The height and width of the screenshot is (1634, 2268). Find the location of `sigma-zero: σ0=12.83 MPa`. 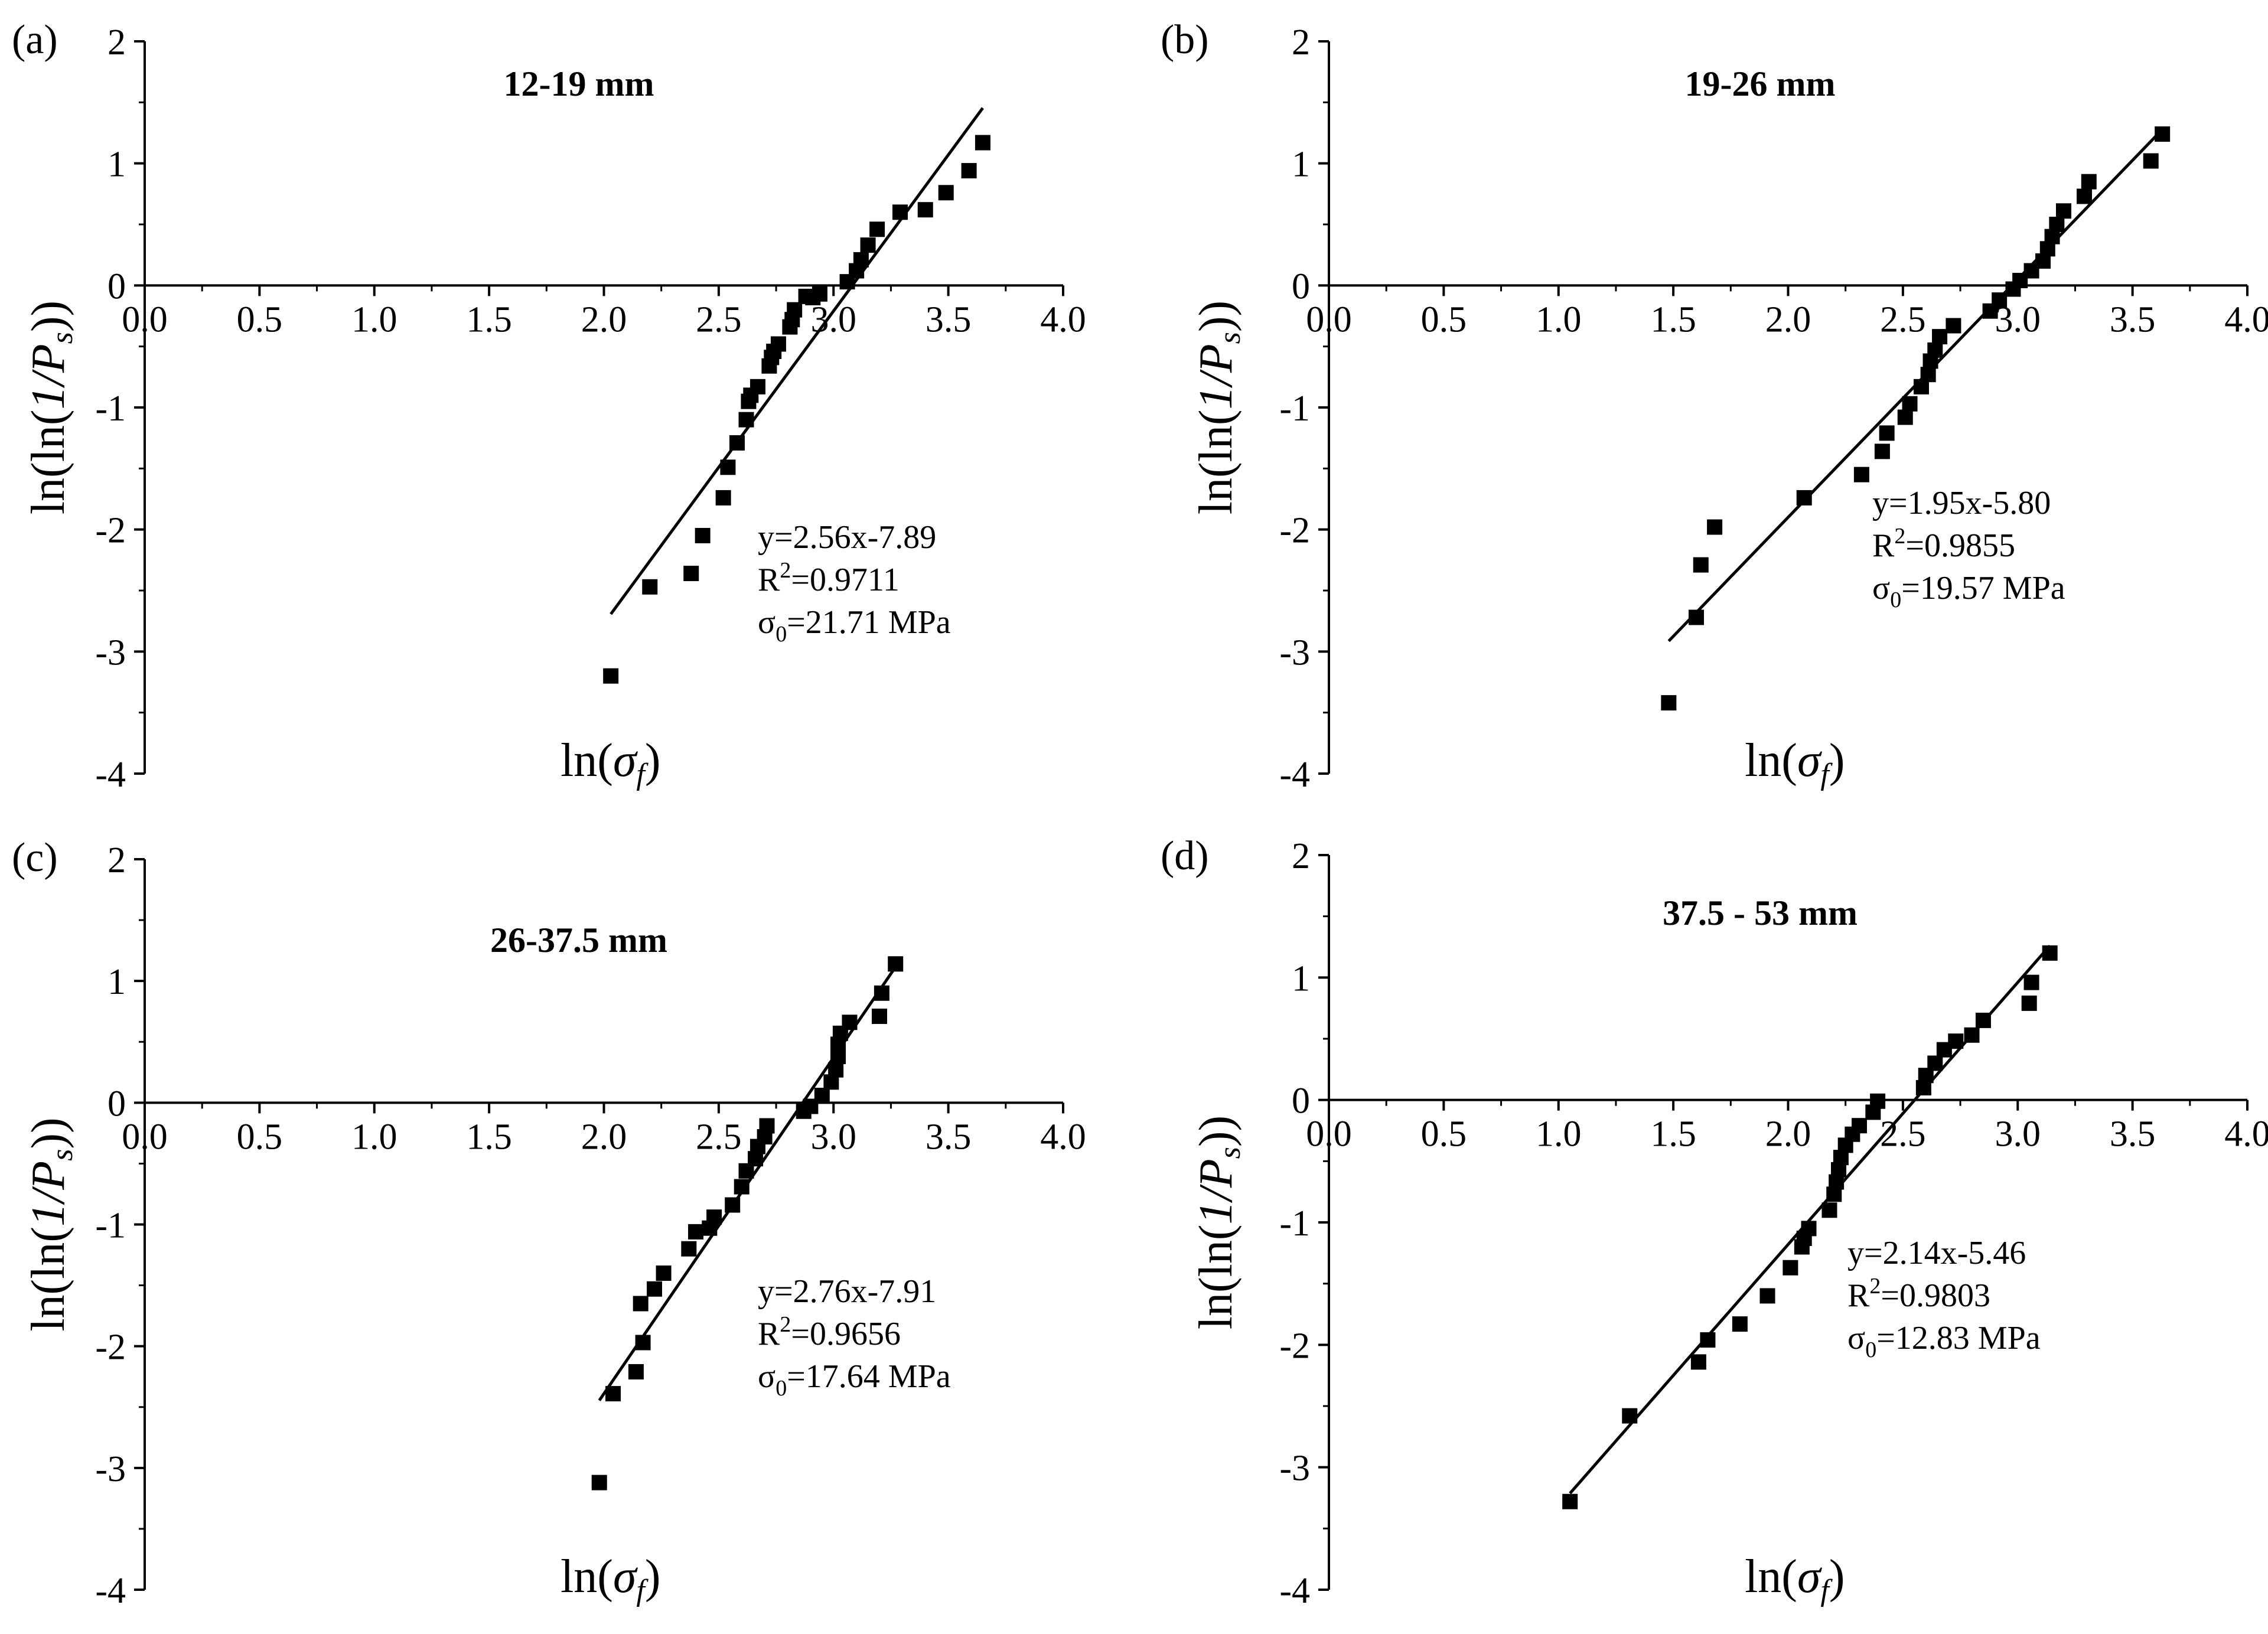

sigma-zero: σ0=12.83 MPa is located at coordinates (1944, 1341).